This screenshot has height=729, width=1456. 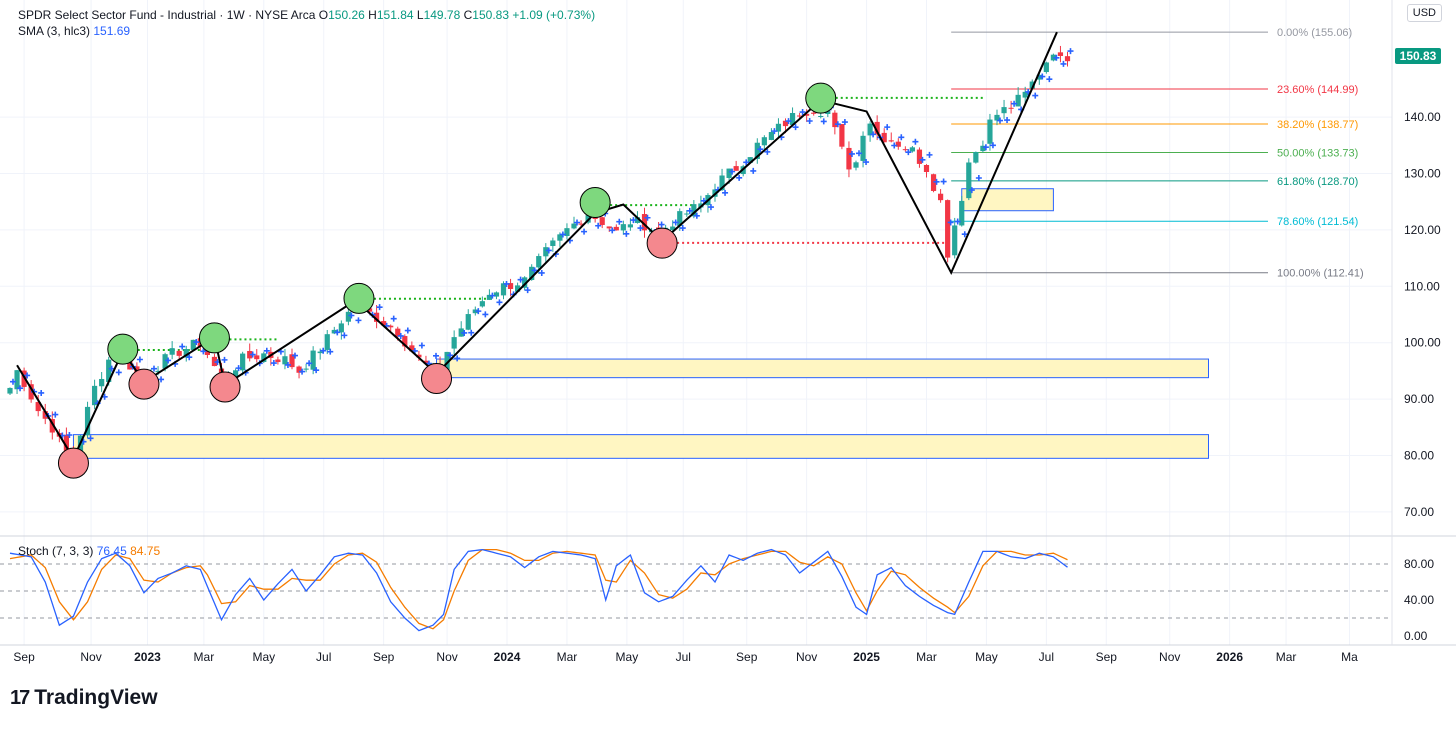 I want to click on logo-icon: 17, so click(x=20, y=697).